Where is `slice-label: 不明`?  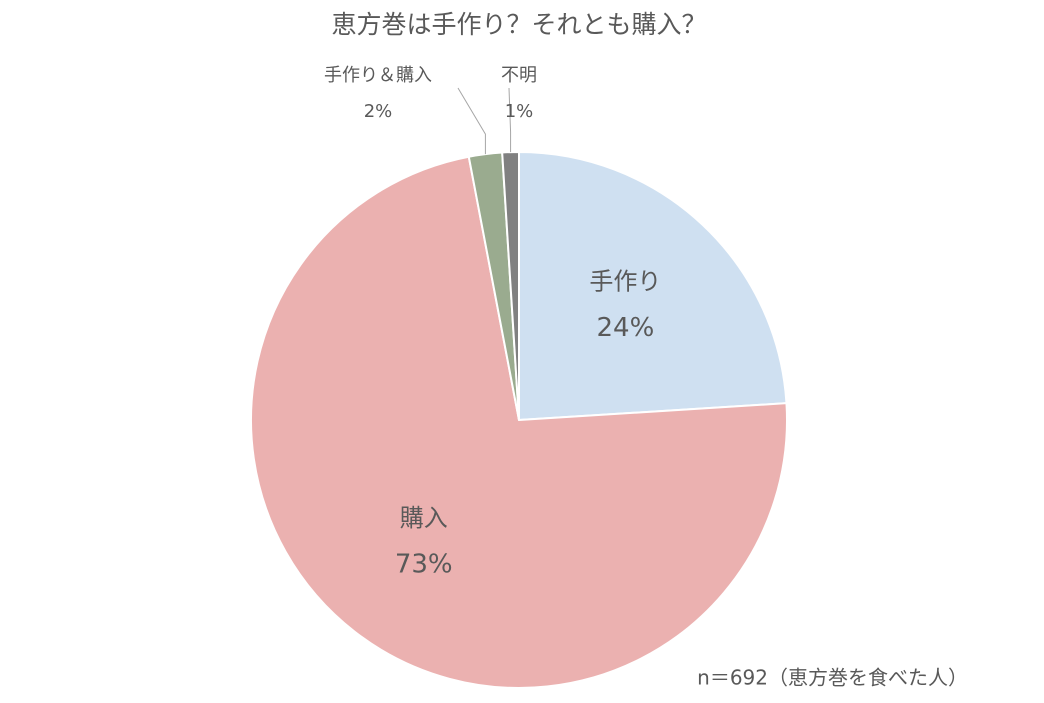 slice-label: 不明 is located at coordinates (519, 75).